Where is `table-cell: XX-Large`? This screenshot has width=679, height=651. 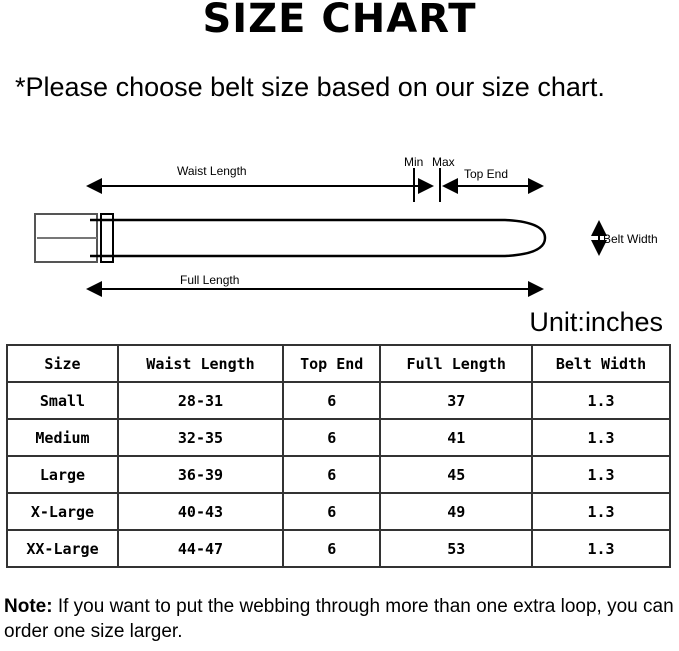
table-cell: XX-Large is located at coordinates (62, 548).